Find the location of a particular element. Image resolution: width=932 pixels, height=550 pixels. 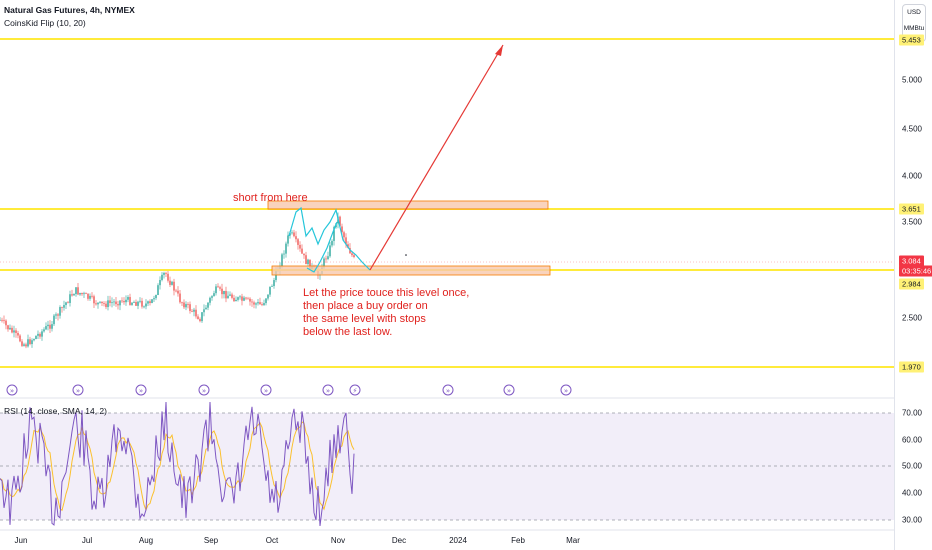

price-tag-1970: 1.970 is located at coordinates (911, 367).